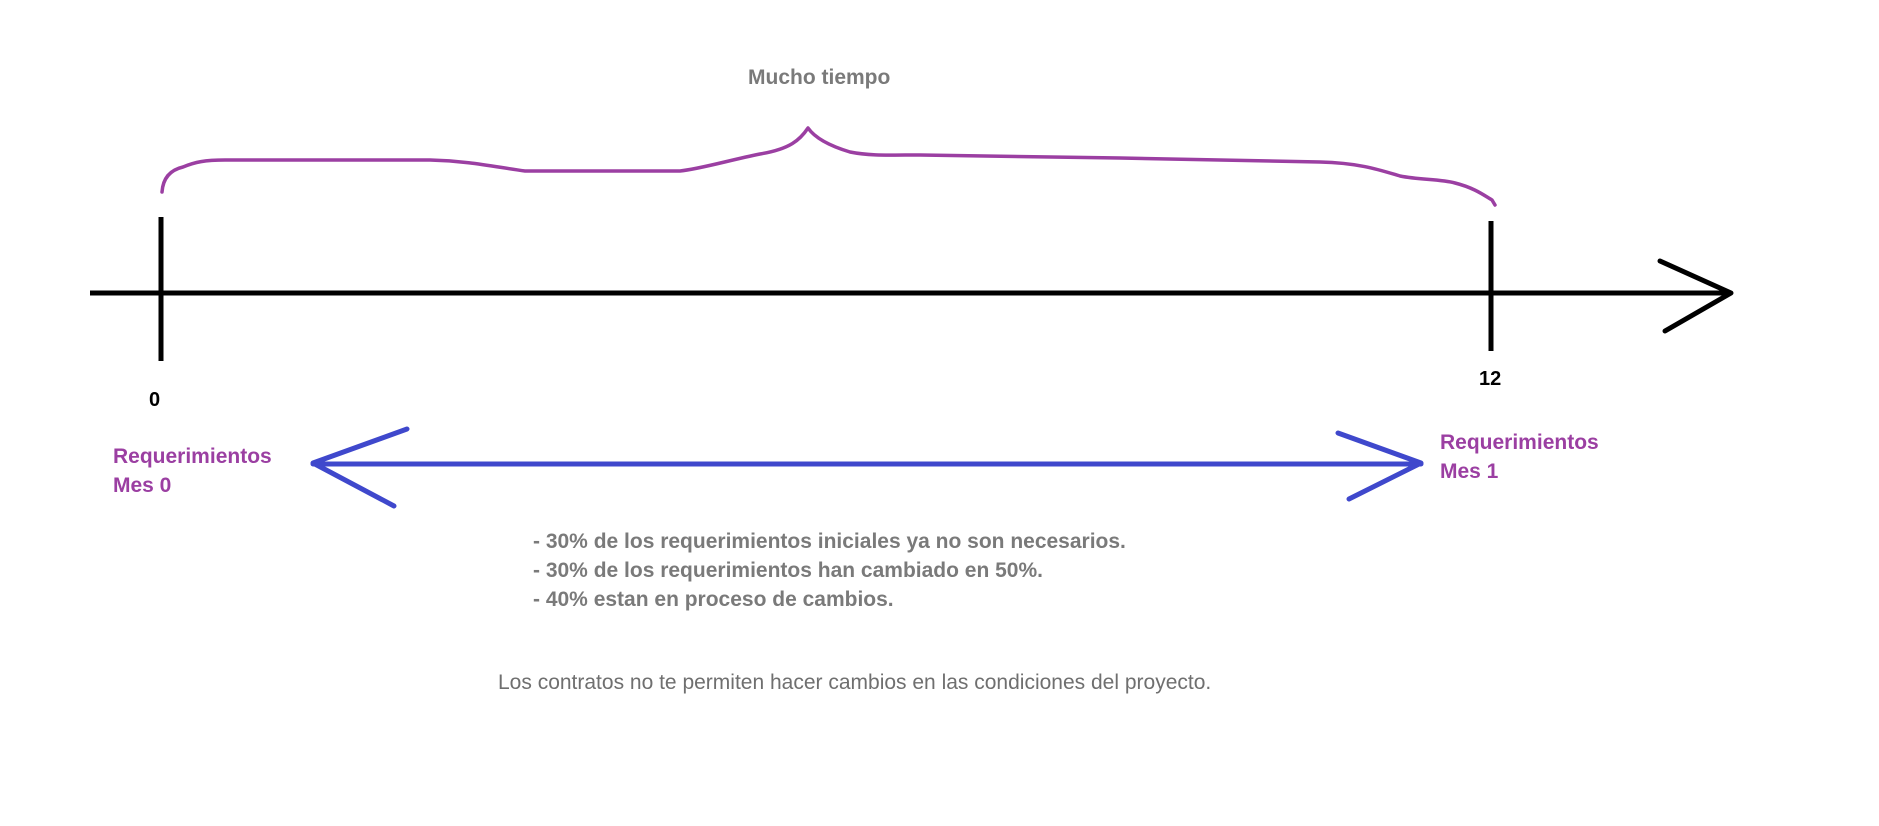 The image size is (1879, 826). Describe the element at coordinates (1519, 442) in the screenshot. I see `right-requirements-line1: Requerimientos` at that location.